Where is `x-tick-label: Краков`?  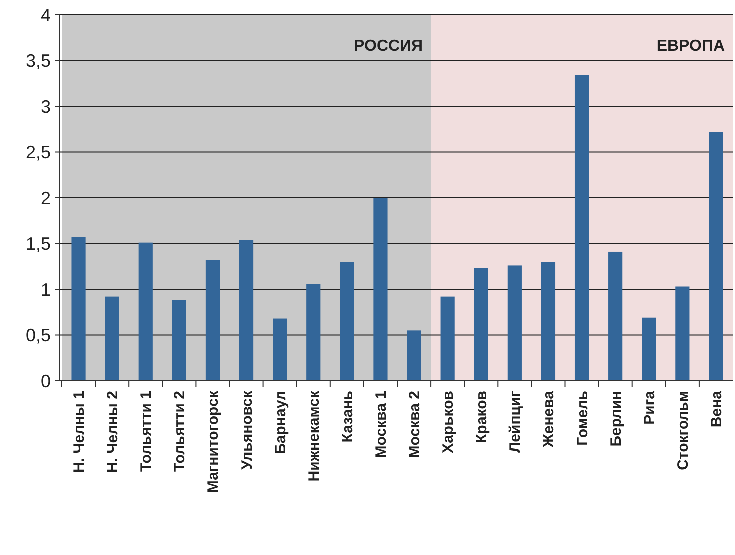
x-tick-label: Краков is located at coordinates (482, 417).